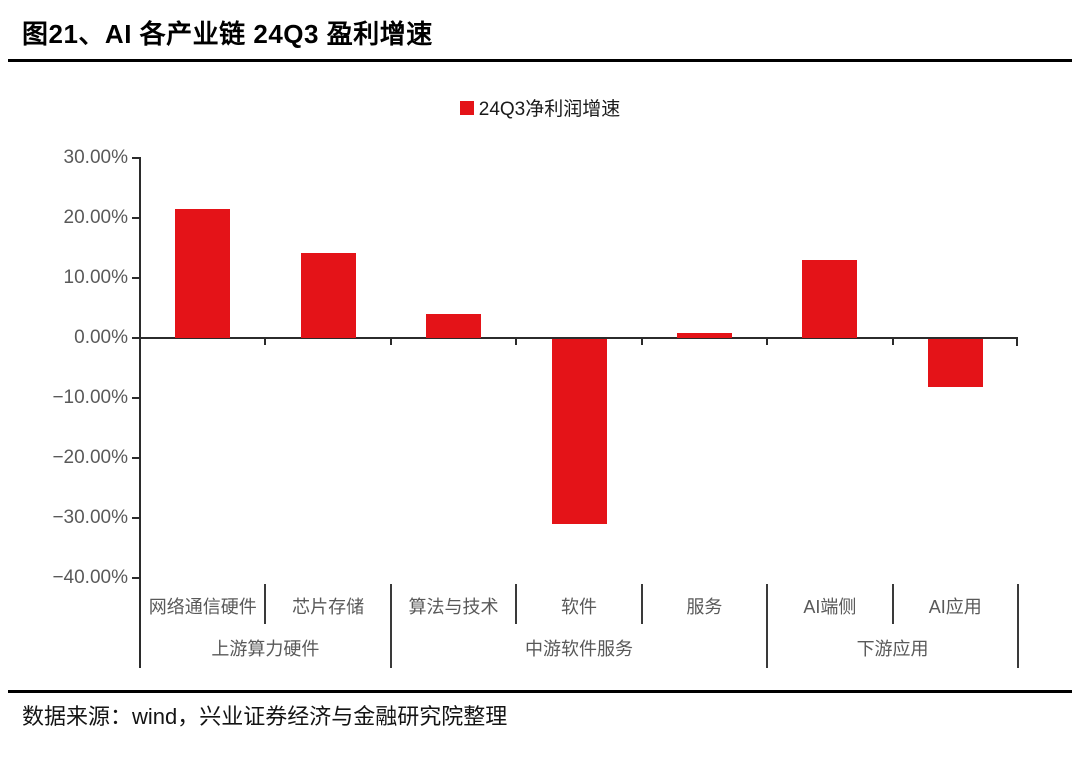 The image size is (1080, 762). I want to click on bar-服务, so click(704, 335).